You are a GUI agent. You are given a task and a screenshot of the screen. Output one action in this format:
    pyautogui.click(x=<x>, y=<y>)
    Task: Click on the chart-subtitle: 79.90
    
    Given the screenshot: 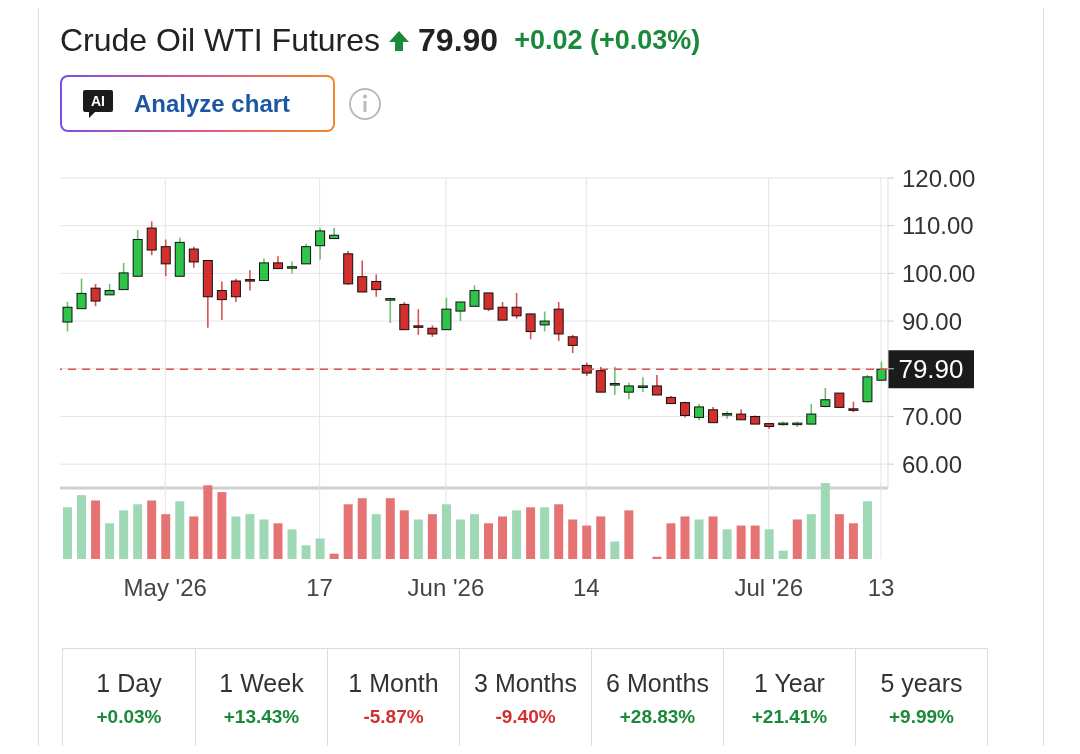 What is the action you would take?
    pyautogui.click(x=458, y=40)
    